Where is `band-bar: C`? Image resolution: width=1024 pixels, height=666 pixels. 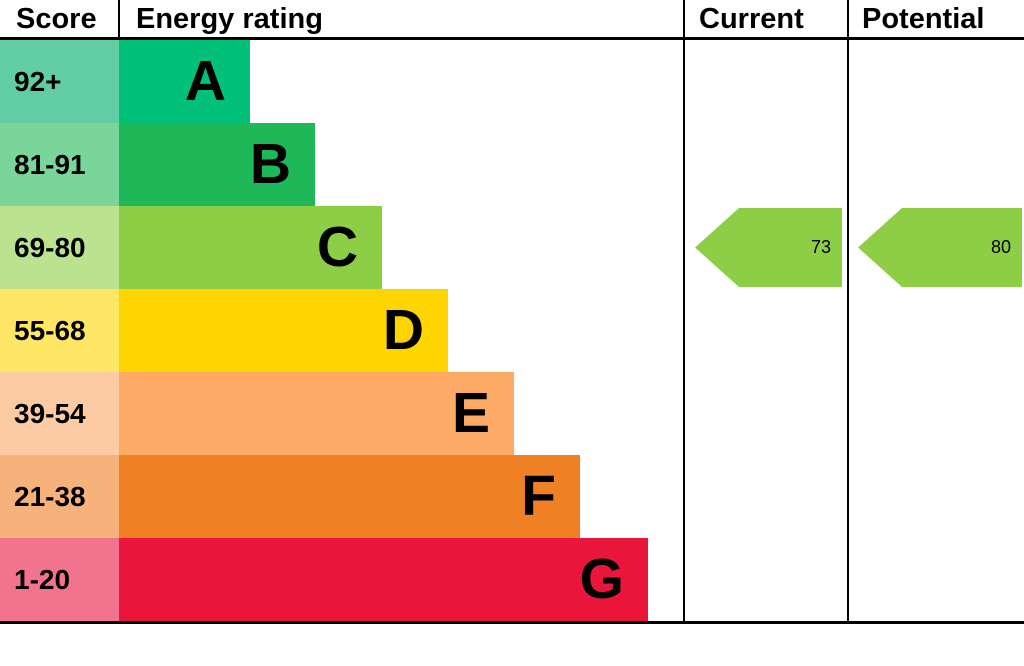
band-bar: C is located at coordinates (250, 247).